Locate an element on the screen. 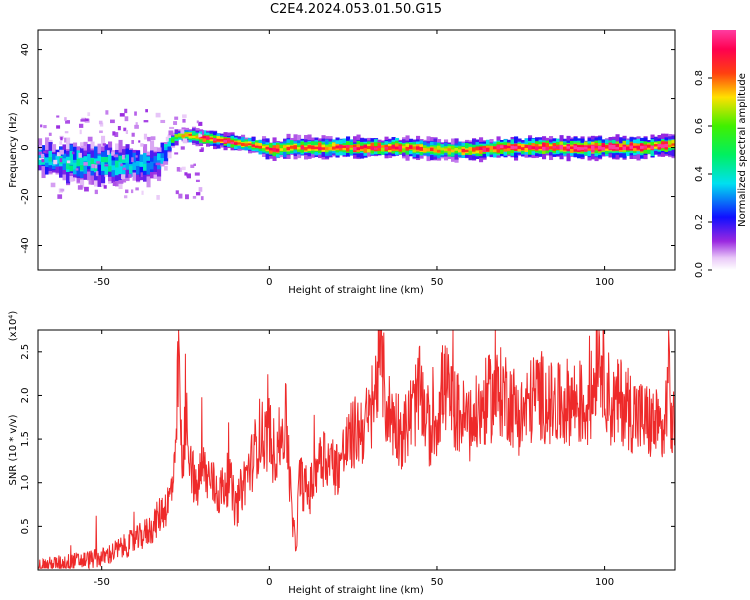  snr-x-tick-label: 0 is located at coordinates (269, 582).